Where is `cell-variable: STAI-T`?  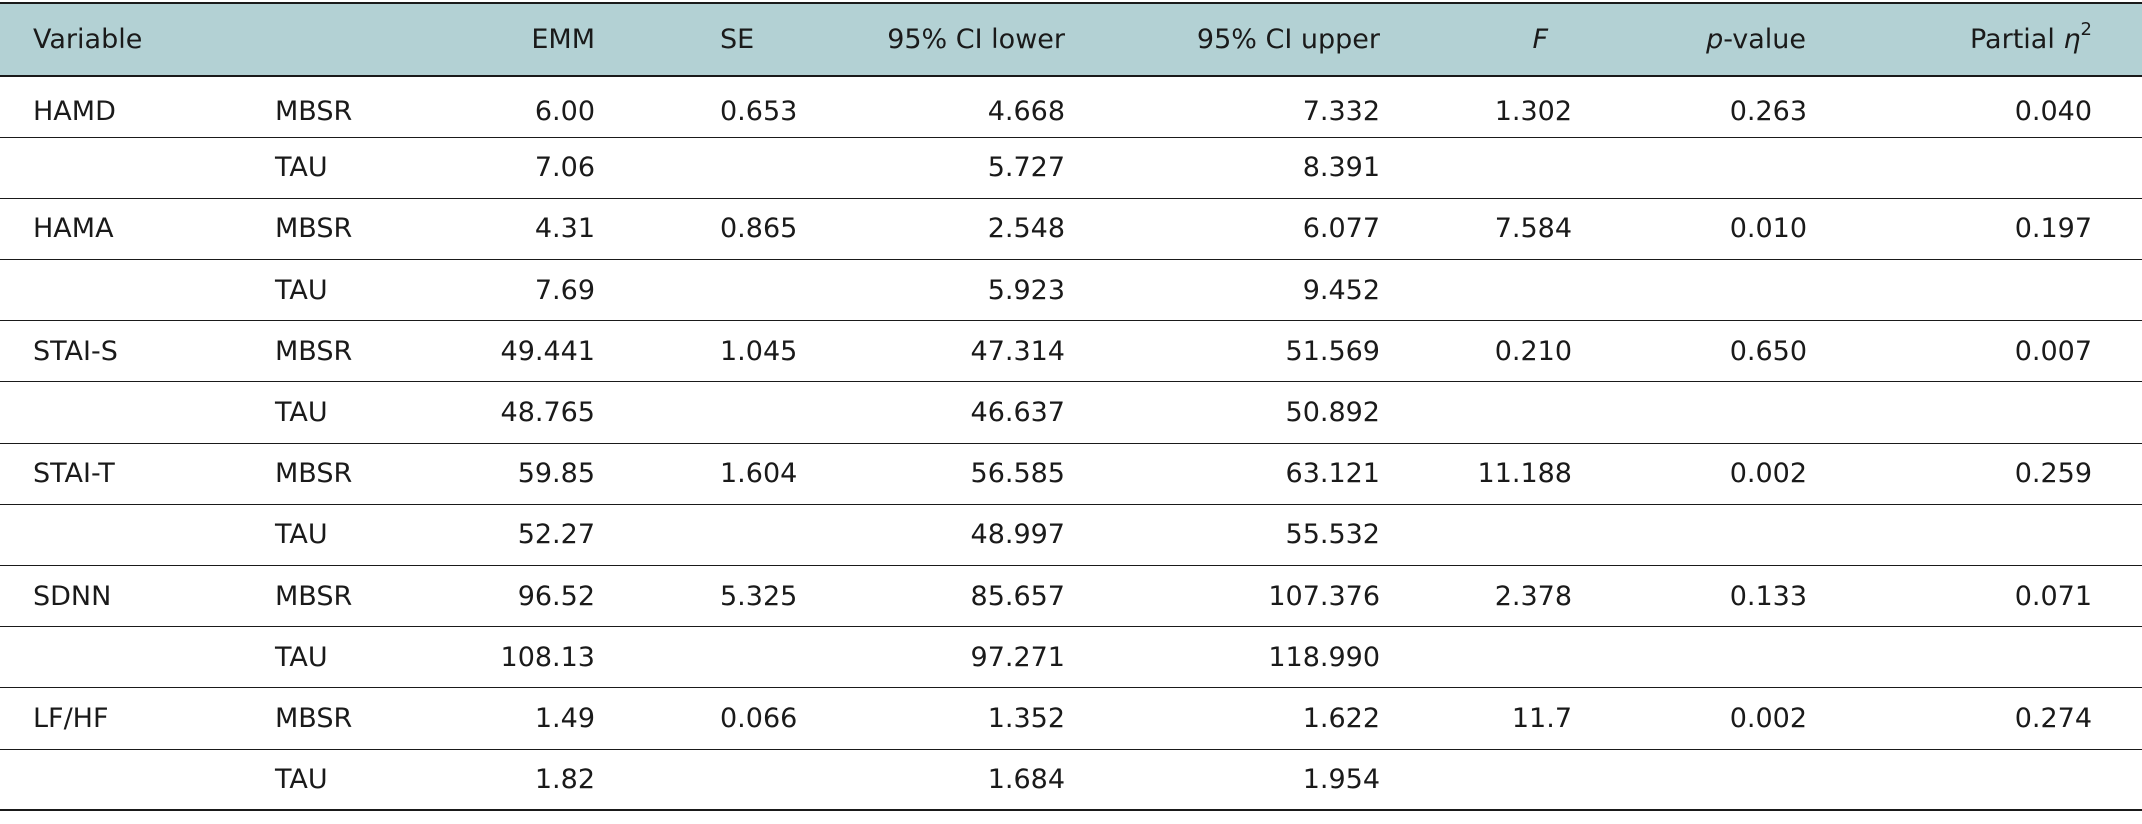 cell-variable: STAI-T is located at coordinates (137, 474).